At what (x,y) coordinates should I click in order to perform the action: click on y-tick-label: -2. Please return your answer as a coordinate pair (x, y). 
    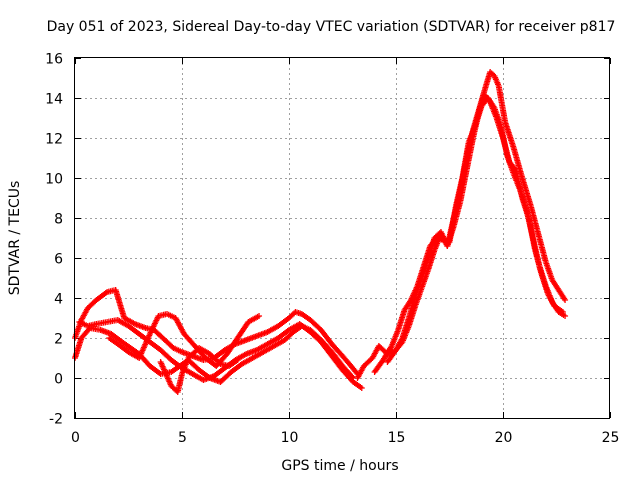
    Looking at the image, I should click on (56, 420).